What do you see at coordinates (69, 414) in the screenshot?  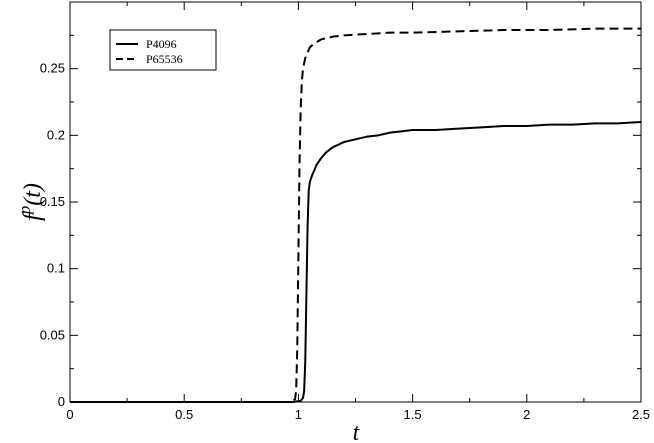 I see `x-tick-label: 0` at bounding box center [69, 414].